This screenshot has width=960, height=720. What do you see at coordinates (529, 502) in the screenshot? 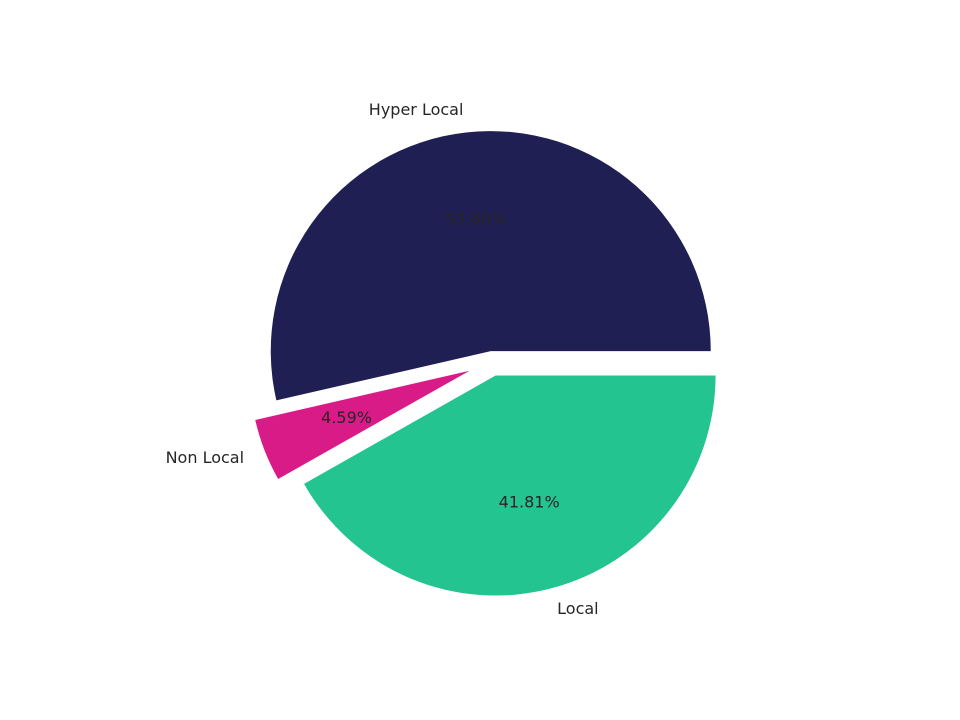
I see `value-label: 41.81%` at bounding box center [529, 502].